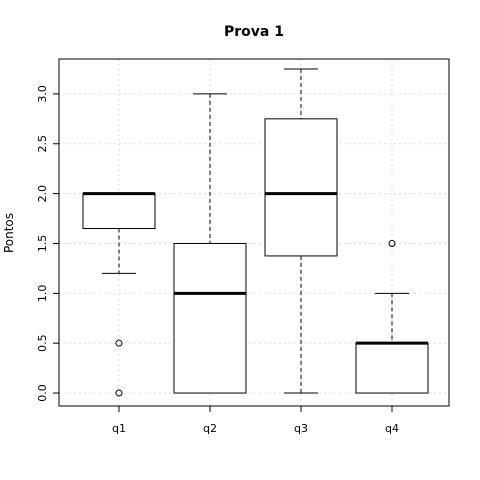 The height and width of the screenshot is (480, 480). What do you see at coordinates (42, 244) in the screenshot?
I see `y-tick-label: 1.5` at bounding box center [42, 244].